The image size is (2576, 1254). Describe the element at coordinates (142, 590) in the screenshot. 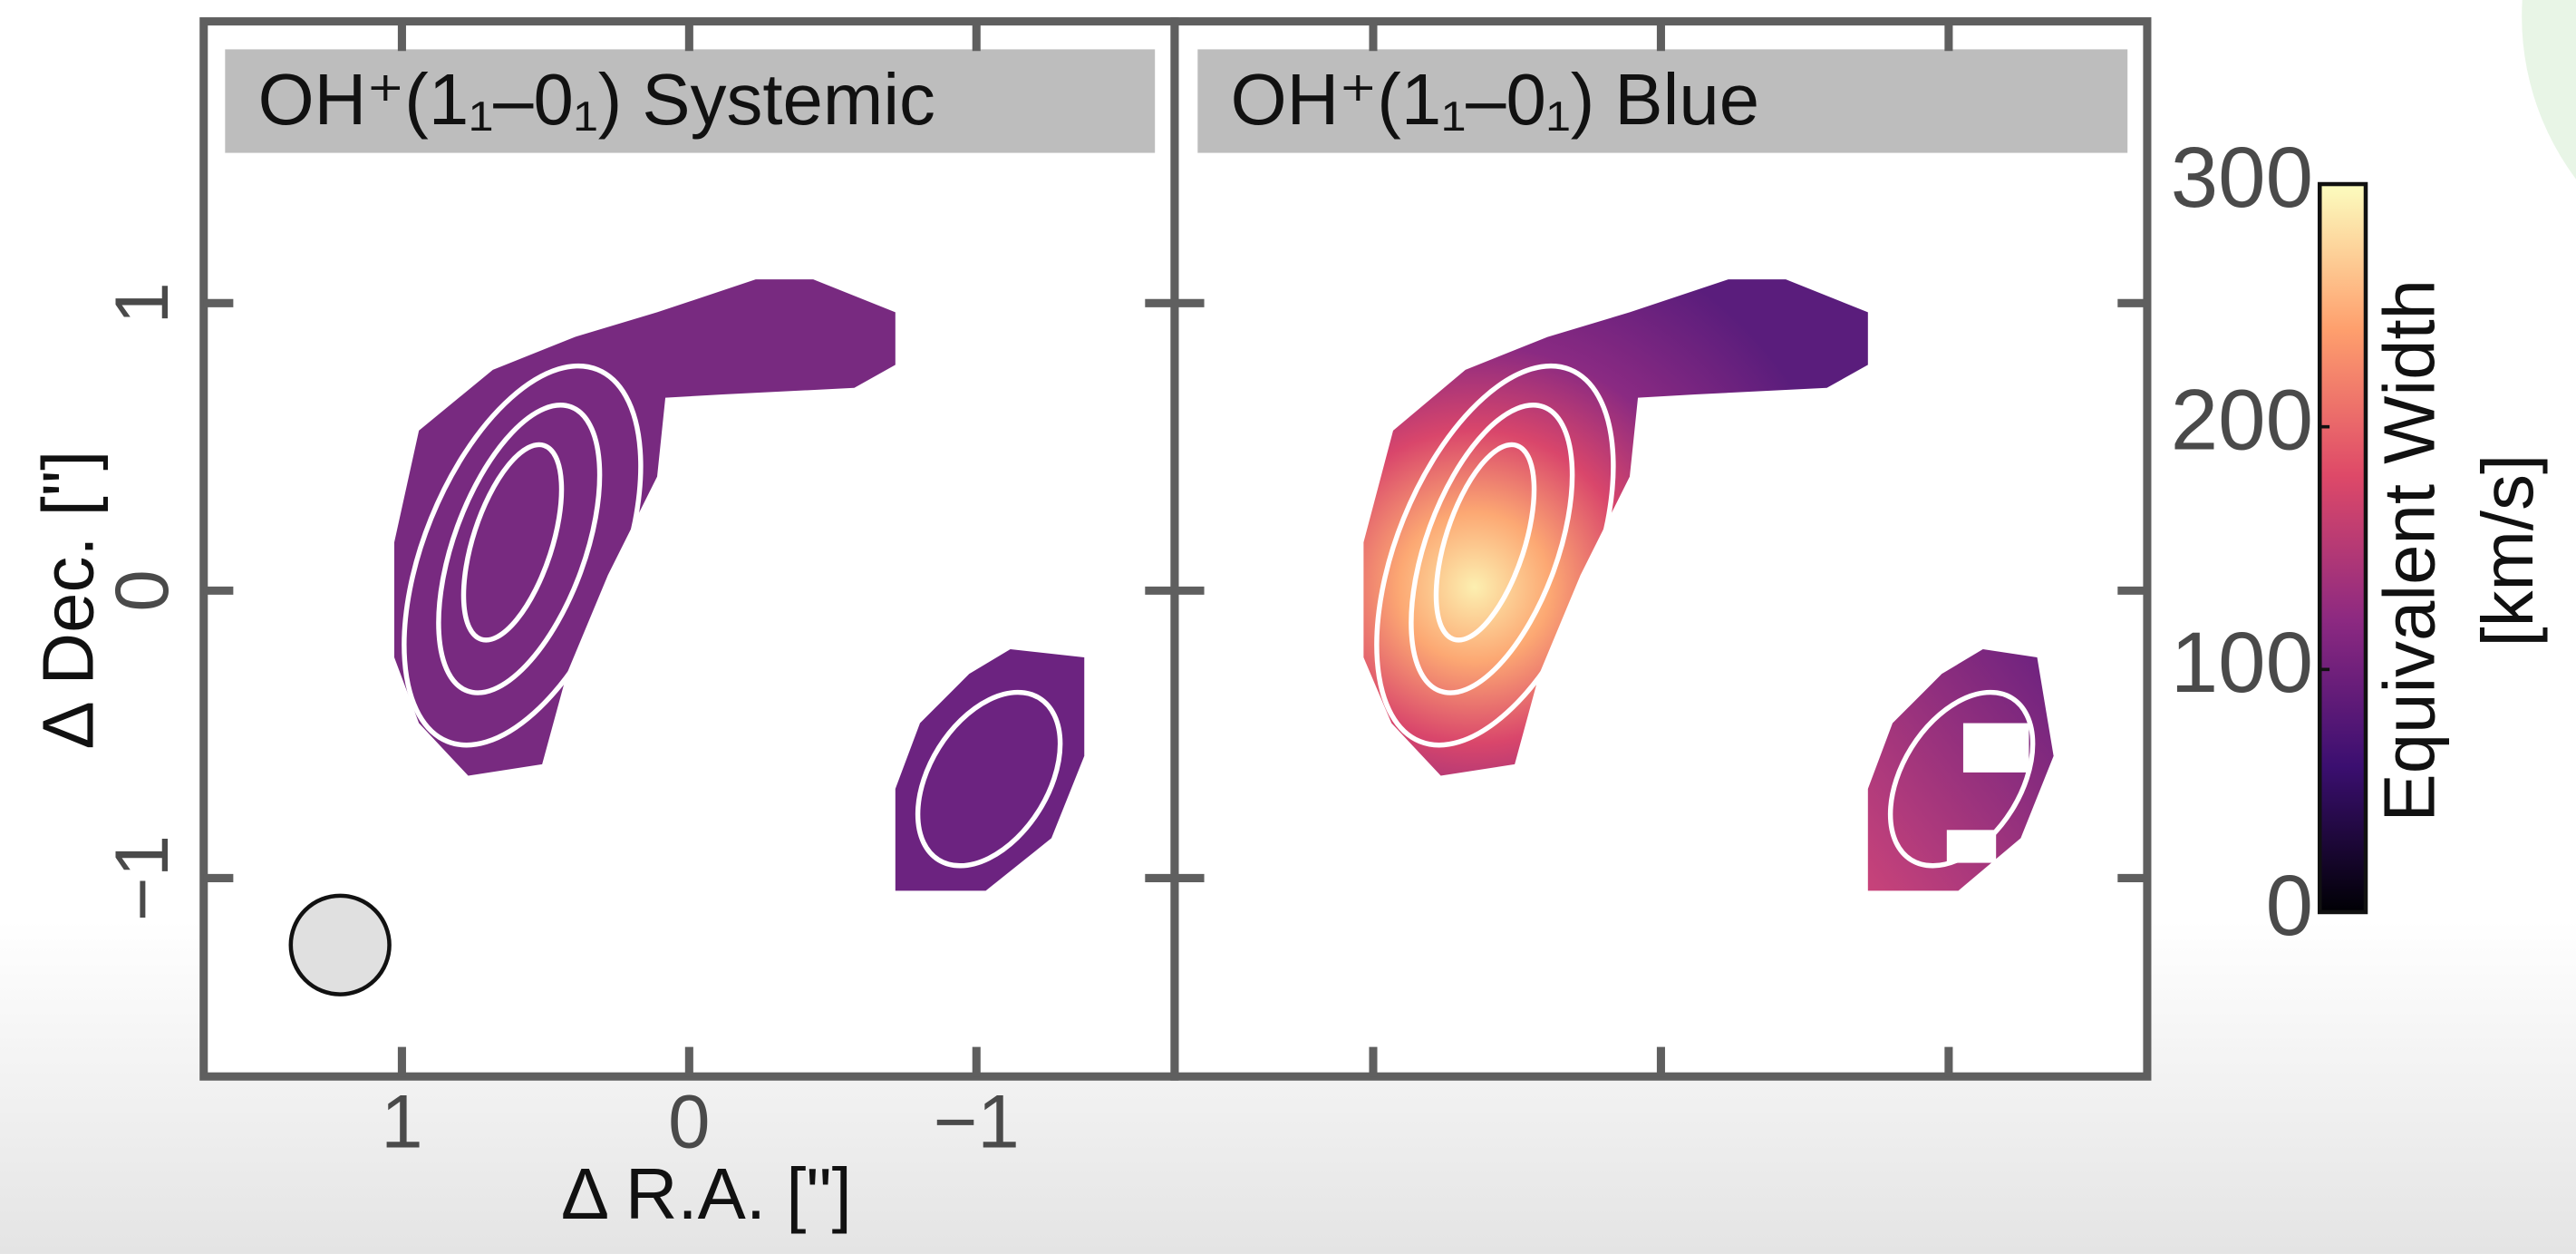

I see `y-tick-label: 0` at that location.